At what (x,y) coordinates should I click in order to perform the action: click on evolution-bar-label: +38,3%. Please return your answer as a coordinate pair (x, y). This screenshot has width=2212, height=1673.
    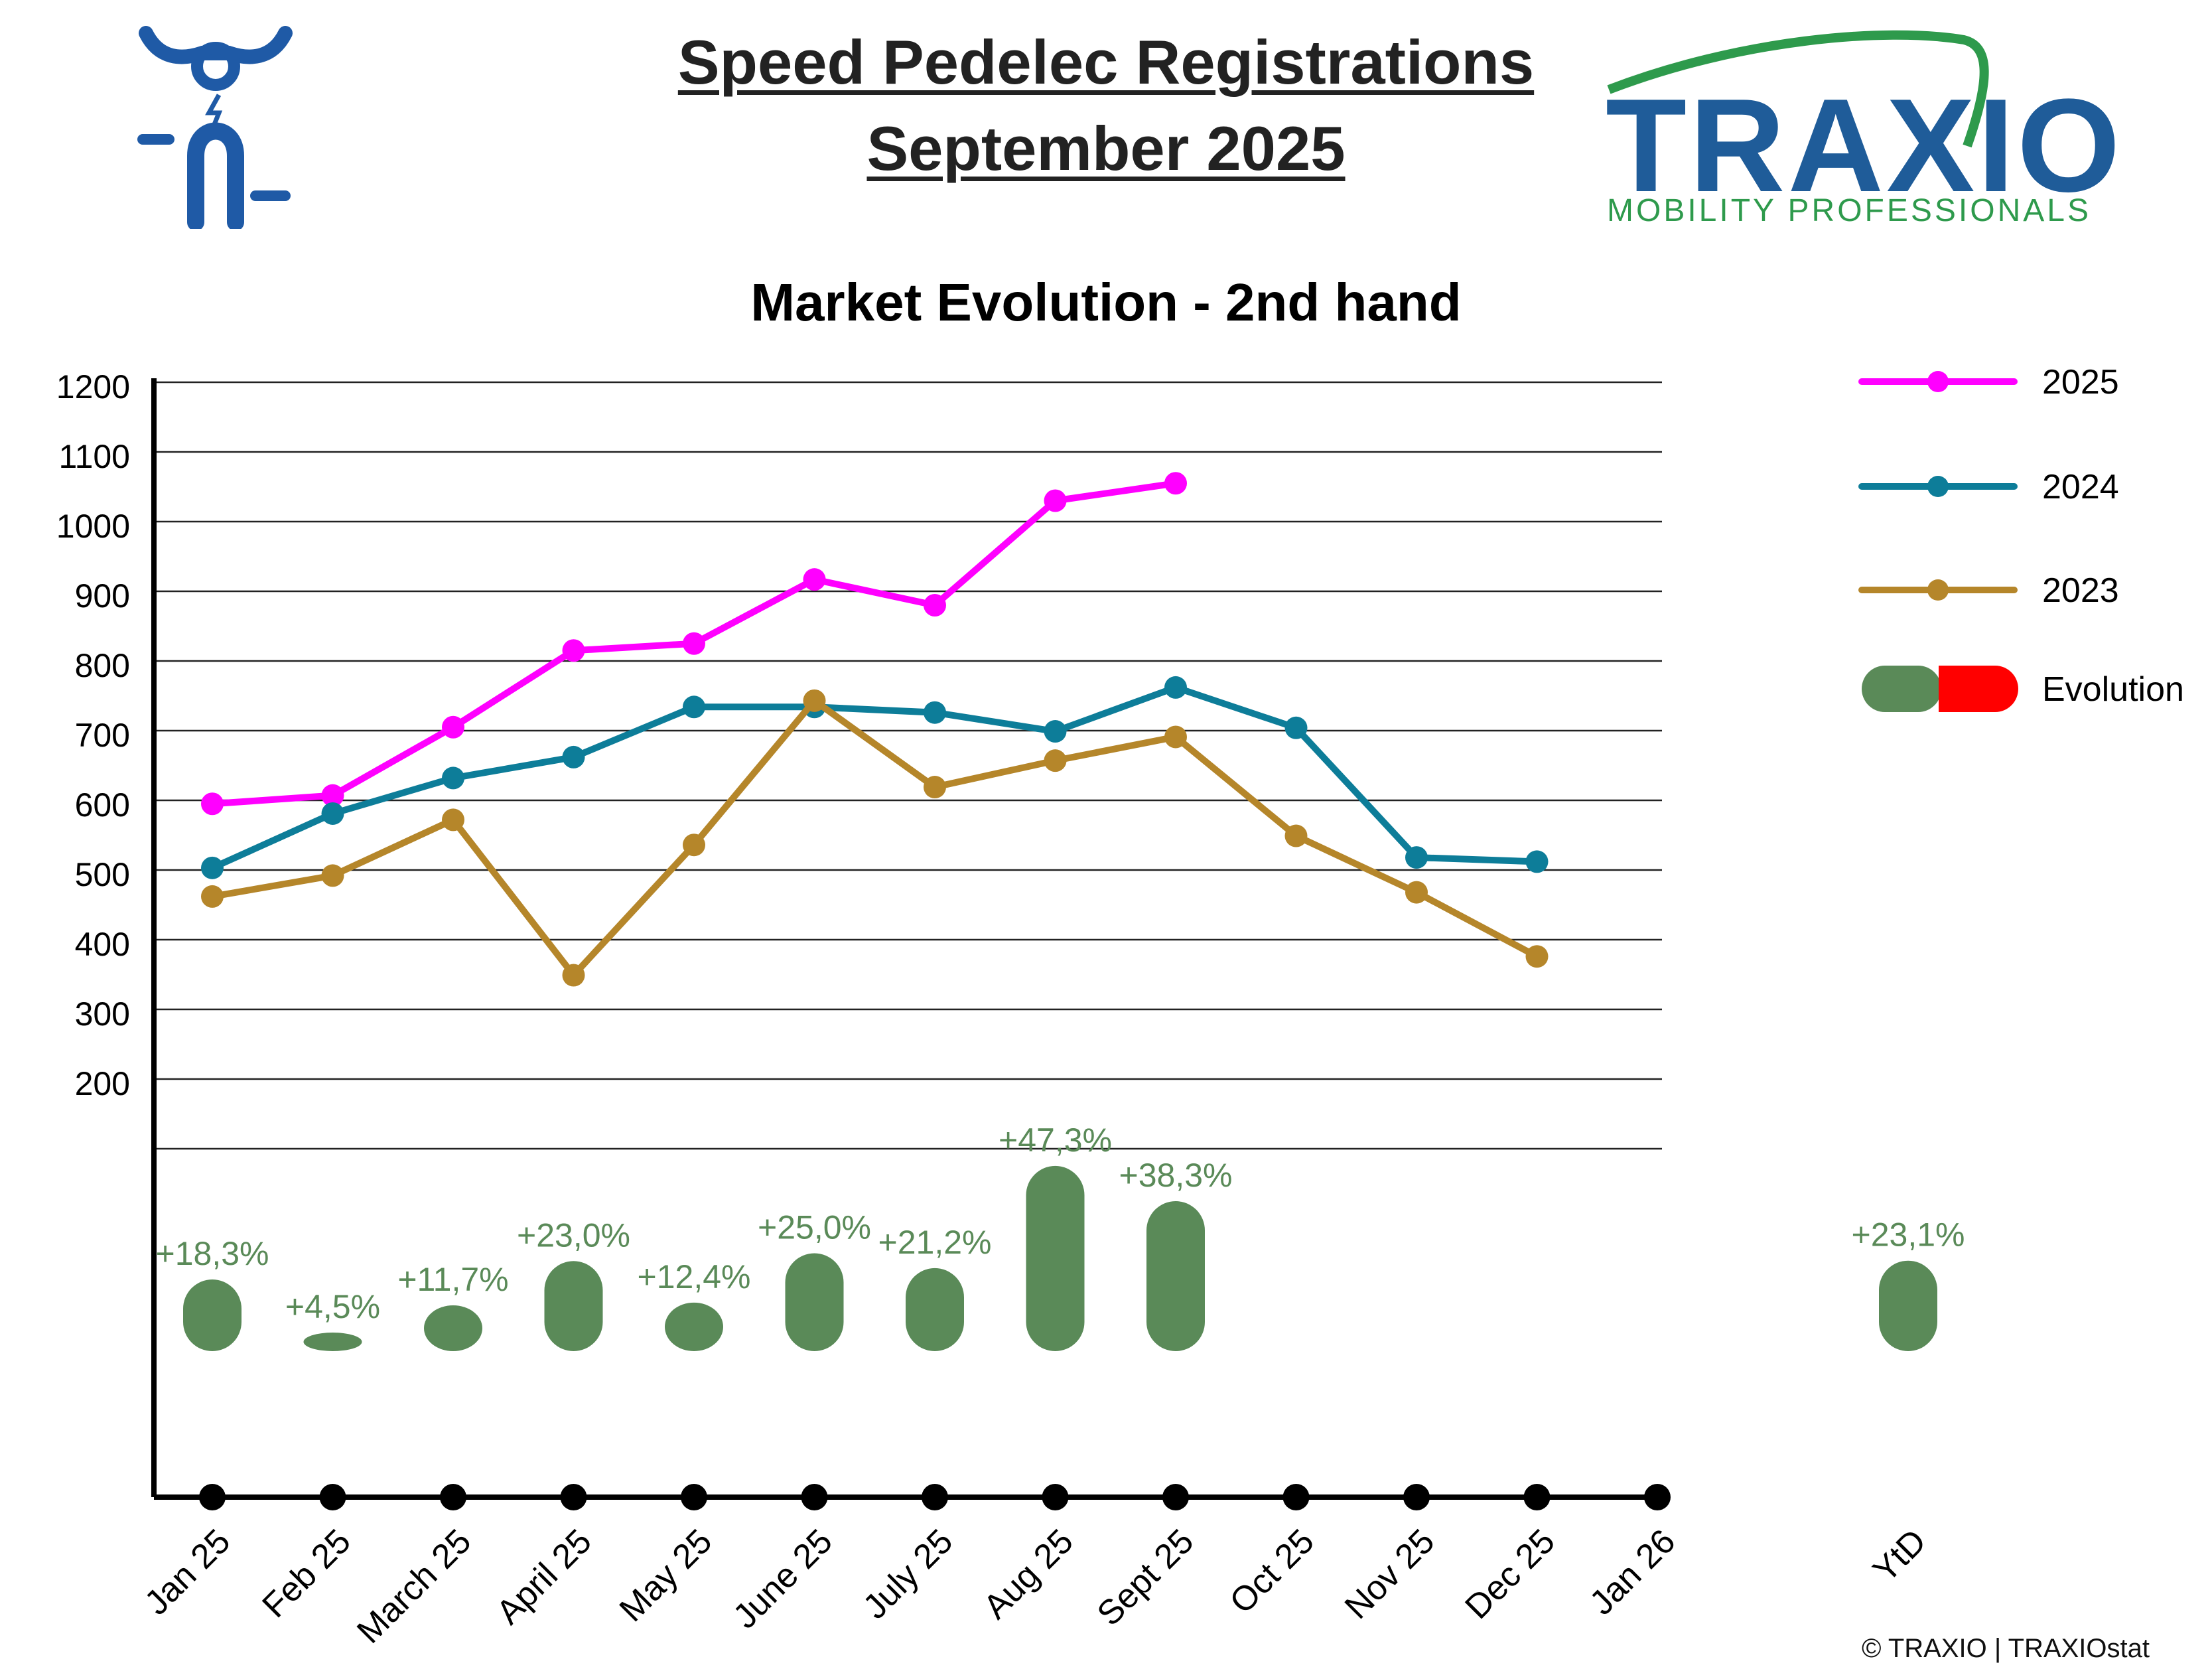
    Looking at the image, I should click on (1176, 1175).